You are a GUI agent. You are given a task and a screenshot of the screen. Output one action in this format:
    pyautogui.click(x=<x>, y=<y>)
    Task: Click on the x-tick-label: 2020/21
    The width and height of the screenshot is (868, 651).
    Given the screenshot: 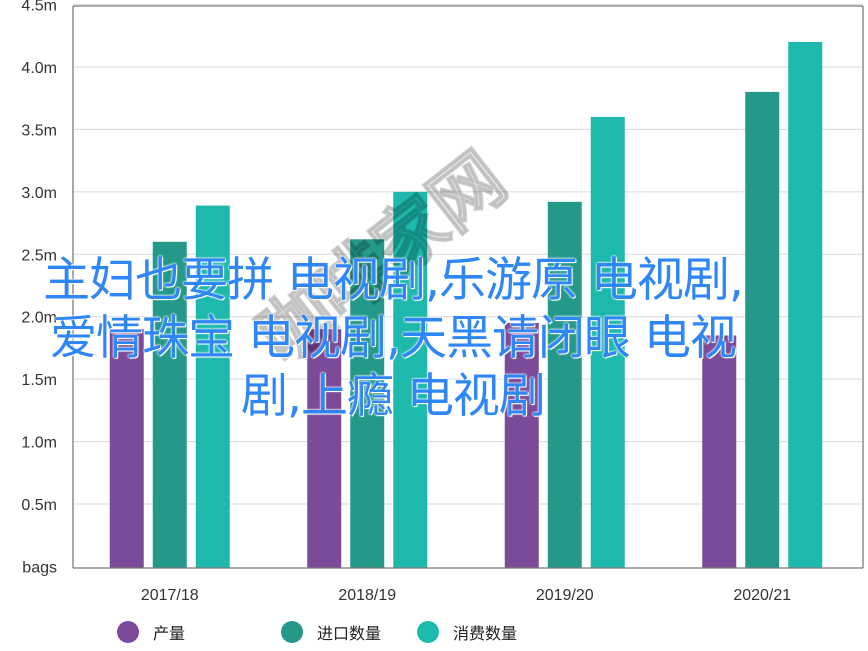 What is the action you would take?
    pyautogui.click(x=762, y=595)
    